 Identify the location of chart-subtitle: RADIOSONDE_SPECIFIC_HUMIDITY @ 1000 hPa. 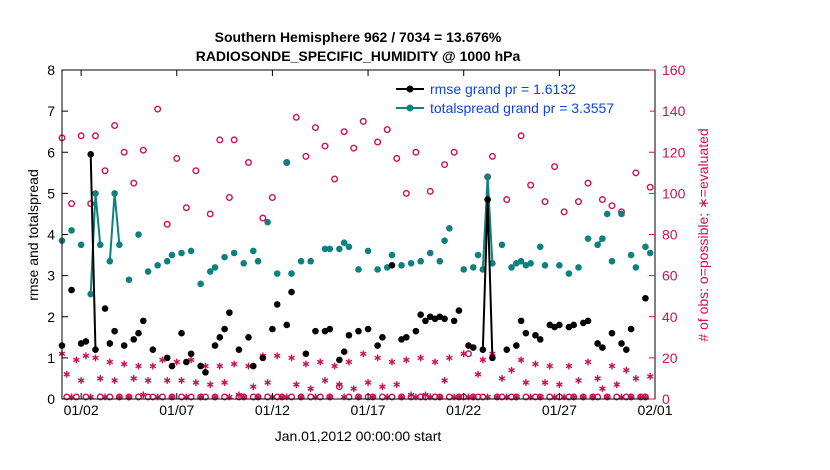
(358, 56).